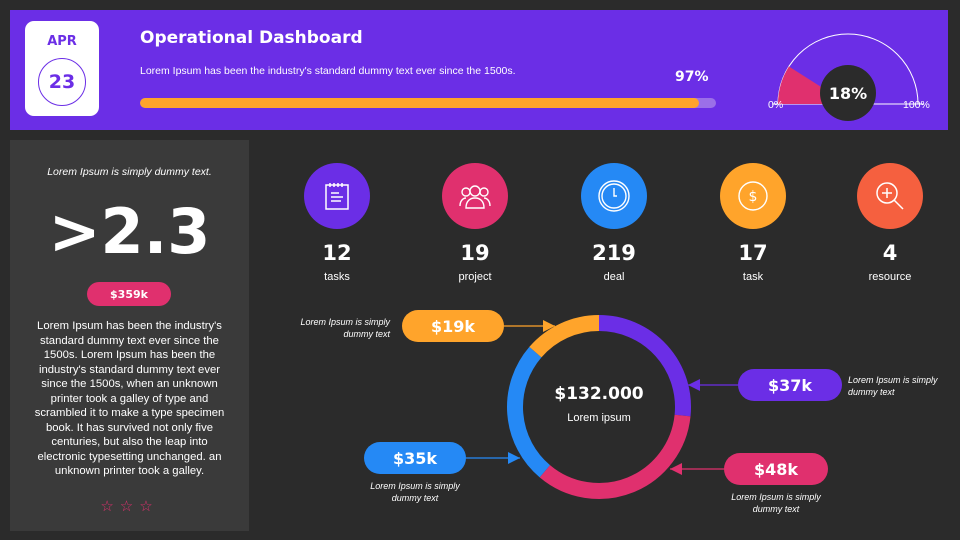 The height and width of the screenshot is (540, 960). Describe the element at coordinates (129, 294) in the screenshot. I see `summary-badge: $359k` at that location.